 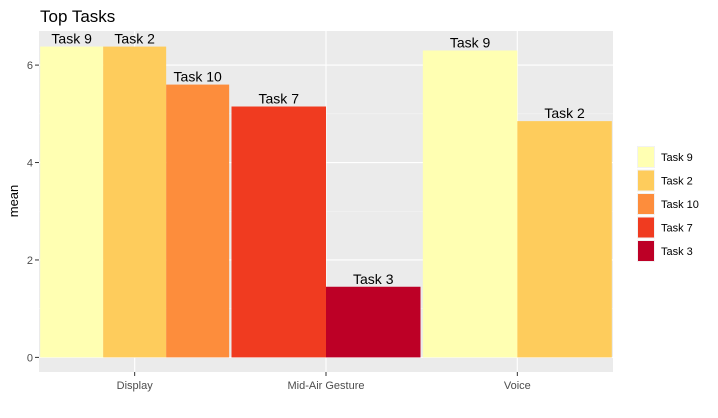 I want to click on bar-label: Task 10, so click(x=198, y=77).